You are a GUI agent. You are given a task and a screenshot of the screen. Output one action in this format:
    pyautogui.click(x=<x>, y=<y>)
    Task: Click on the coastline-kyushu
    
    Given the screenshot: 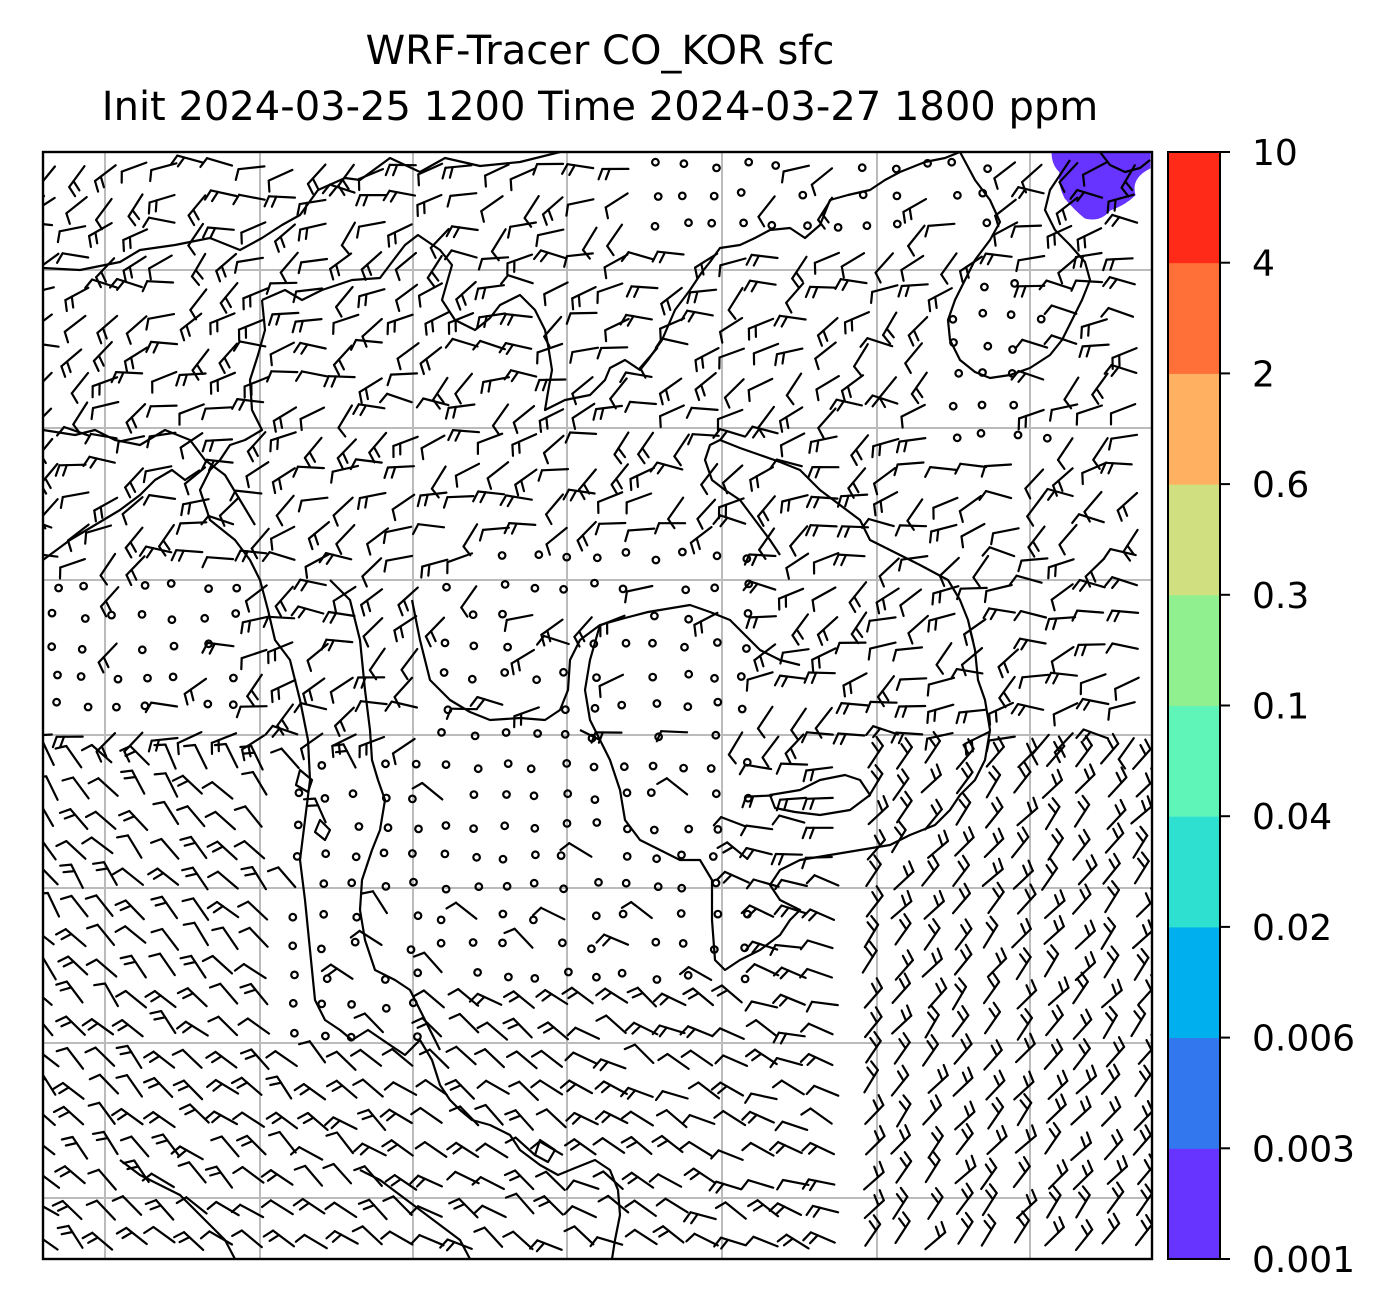 What is the action you would take?
    pyautogui.click(x=592, y=682)
    